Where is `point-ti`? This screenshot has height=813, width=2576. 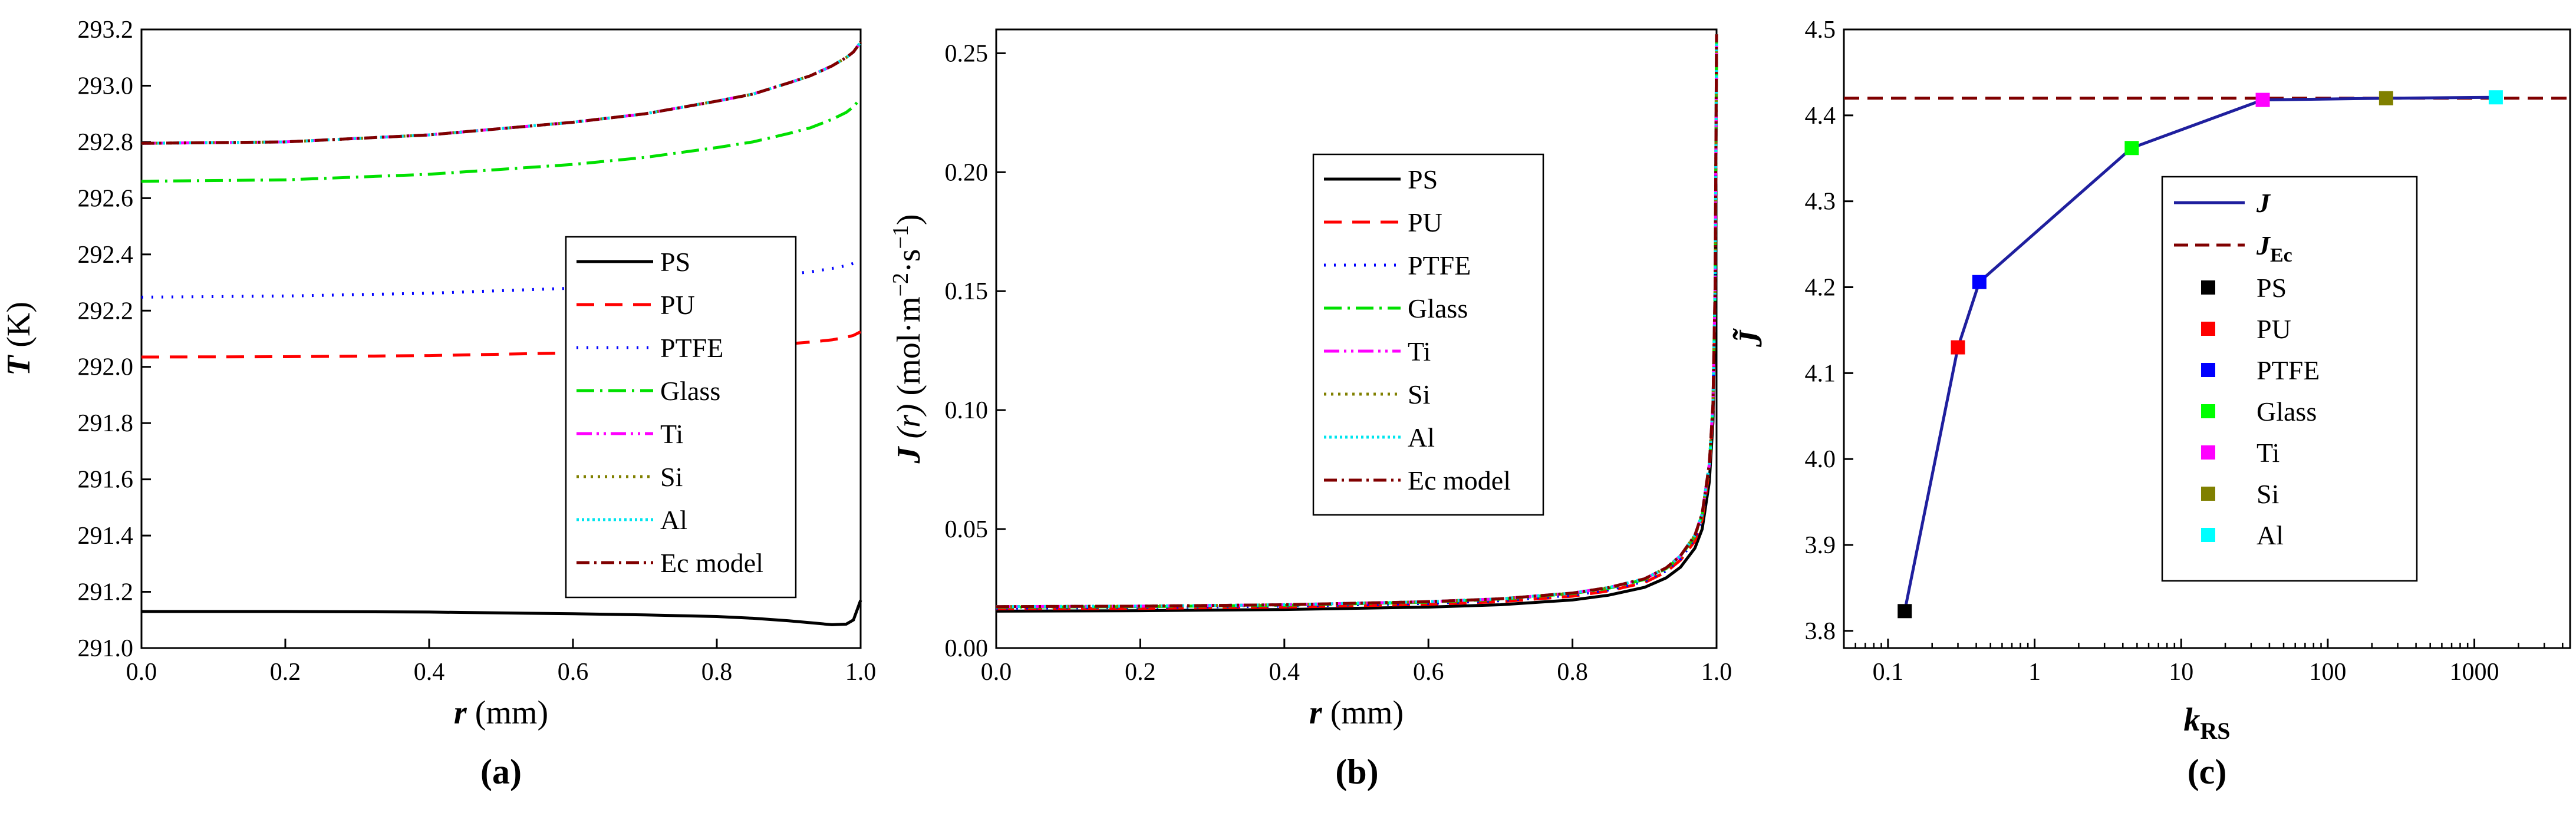 point-ti is located at coordinates (2262, 99).